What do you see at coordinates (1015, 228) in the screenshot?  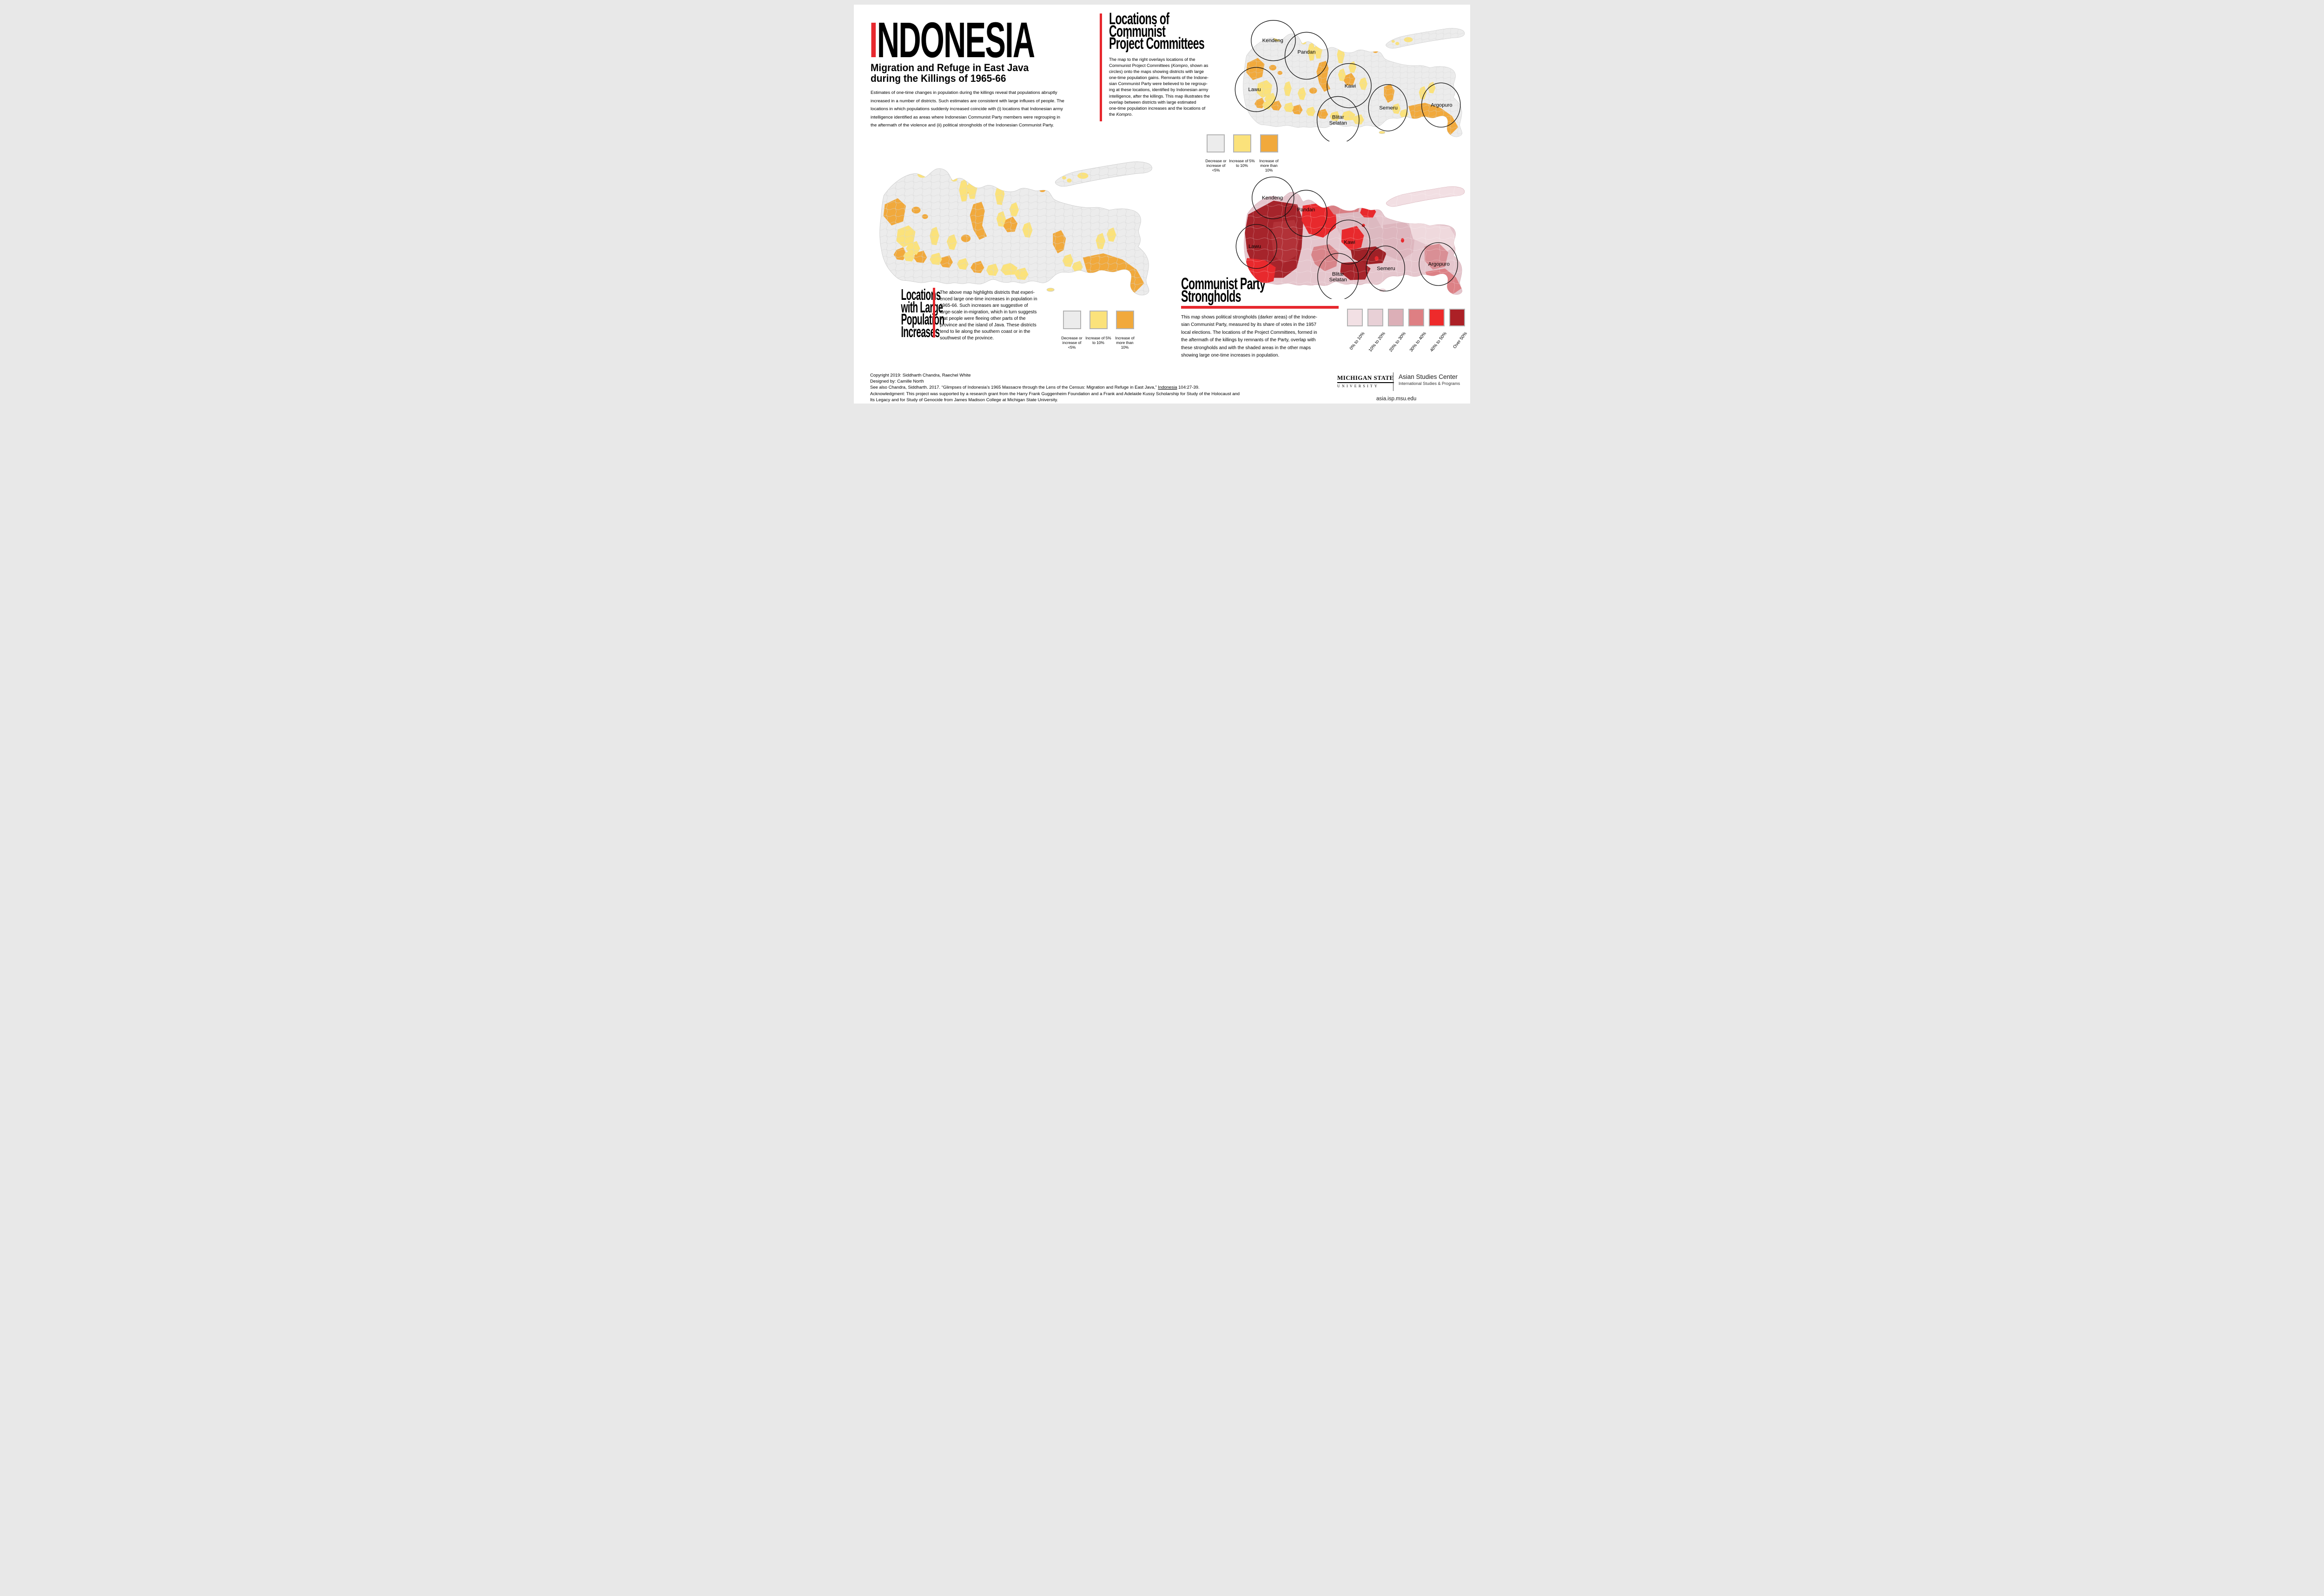 I see `population-map-large` at bounding box center [1015, 228].